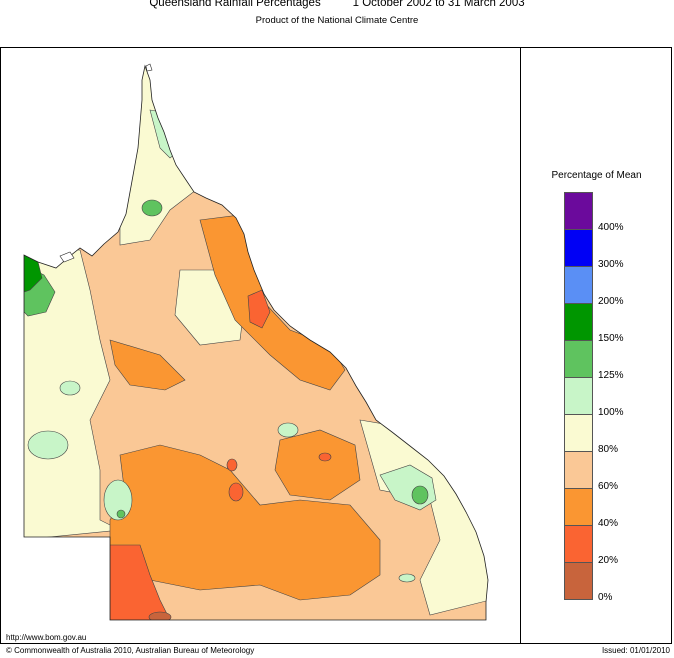  What do you see at coordinates (611, 301) in the screenshot?
I see `legend-label-200pct: 200%` at bounding box center [611, 301].